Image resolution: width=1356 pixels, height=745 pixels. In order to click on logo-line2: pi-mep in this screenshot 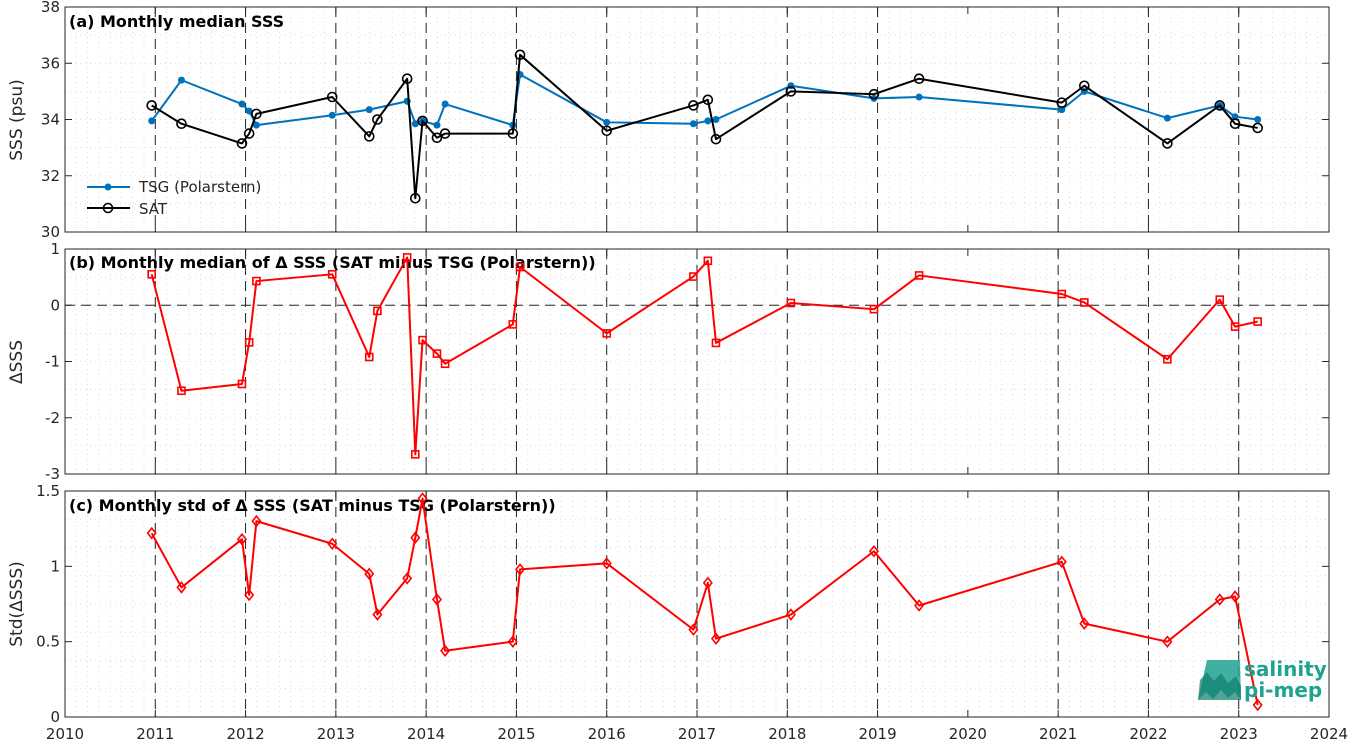, I will do `click(1283, 690)`.